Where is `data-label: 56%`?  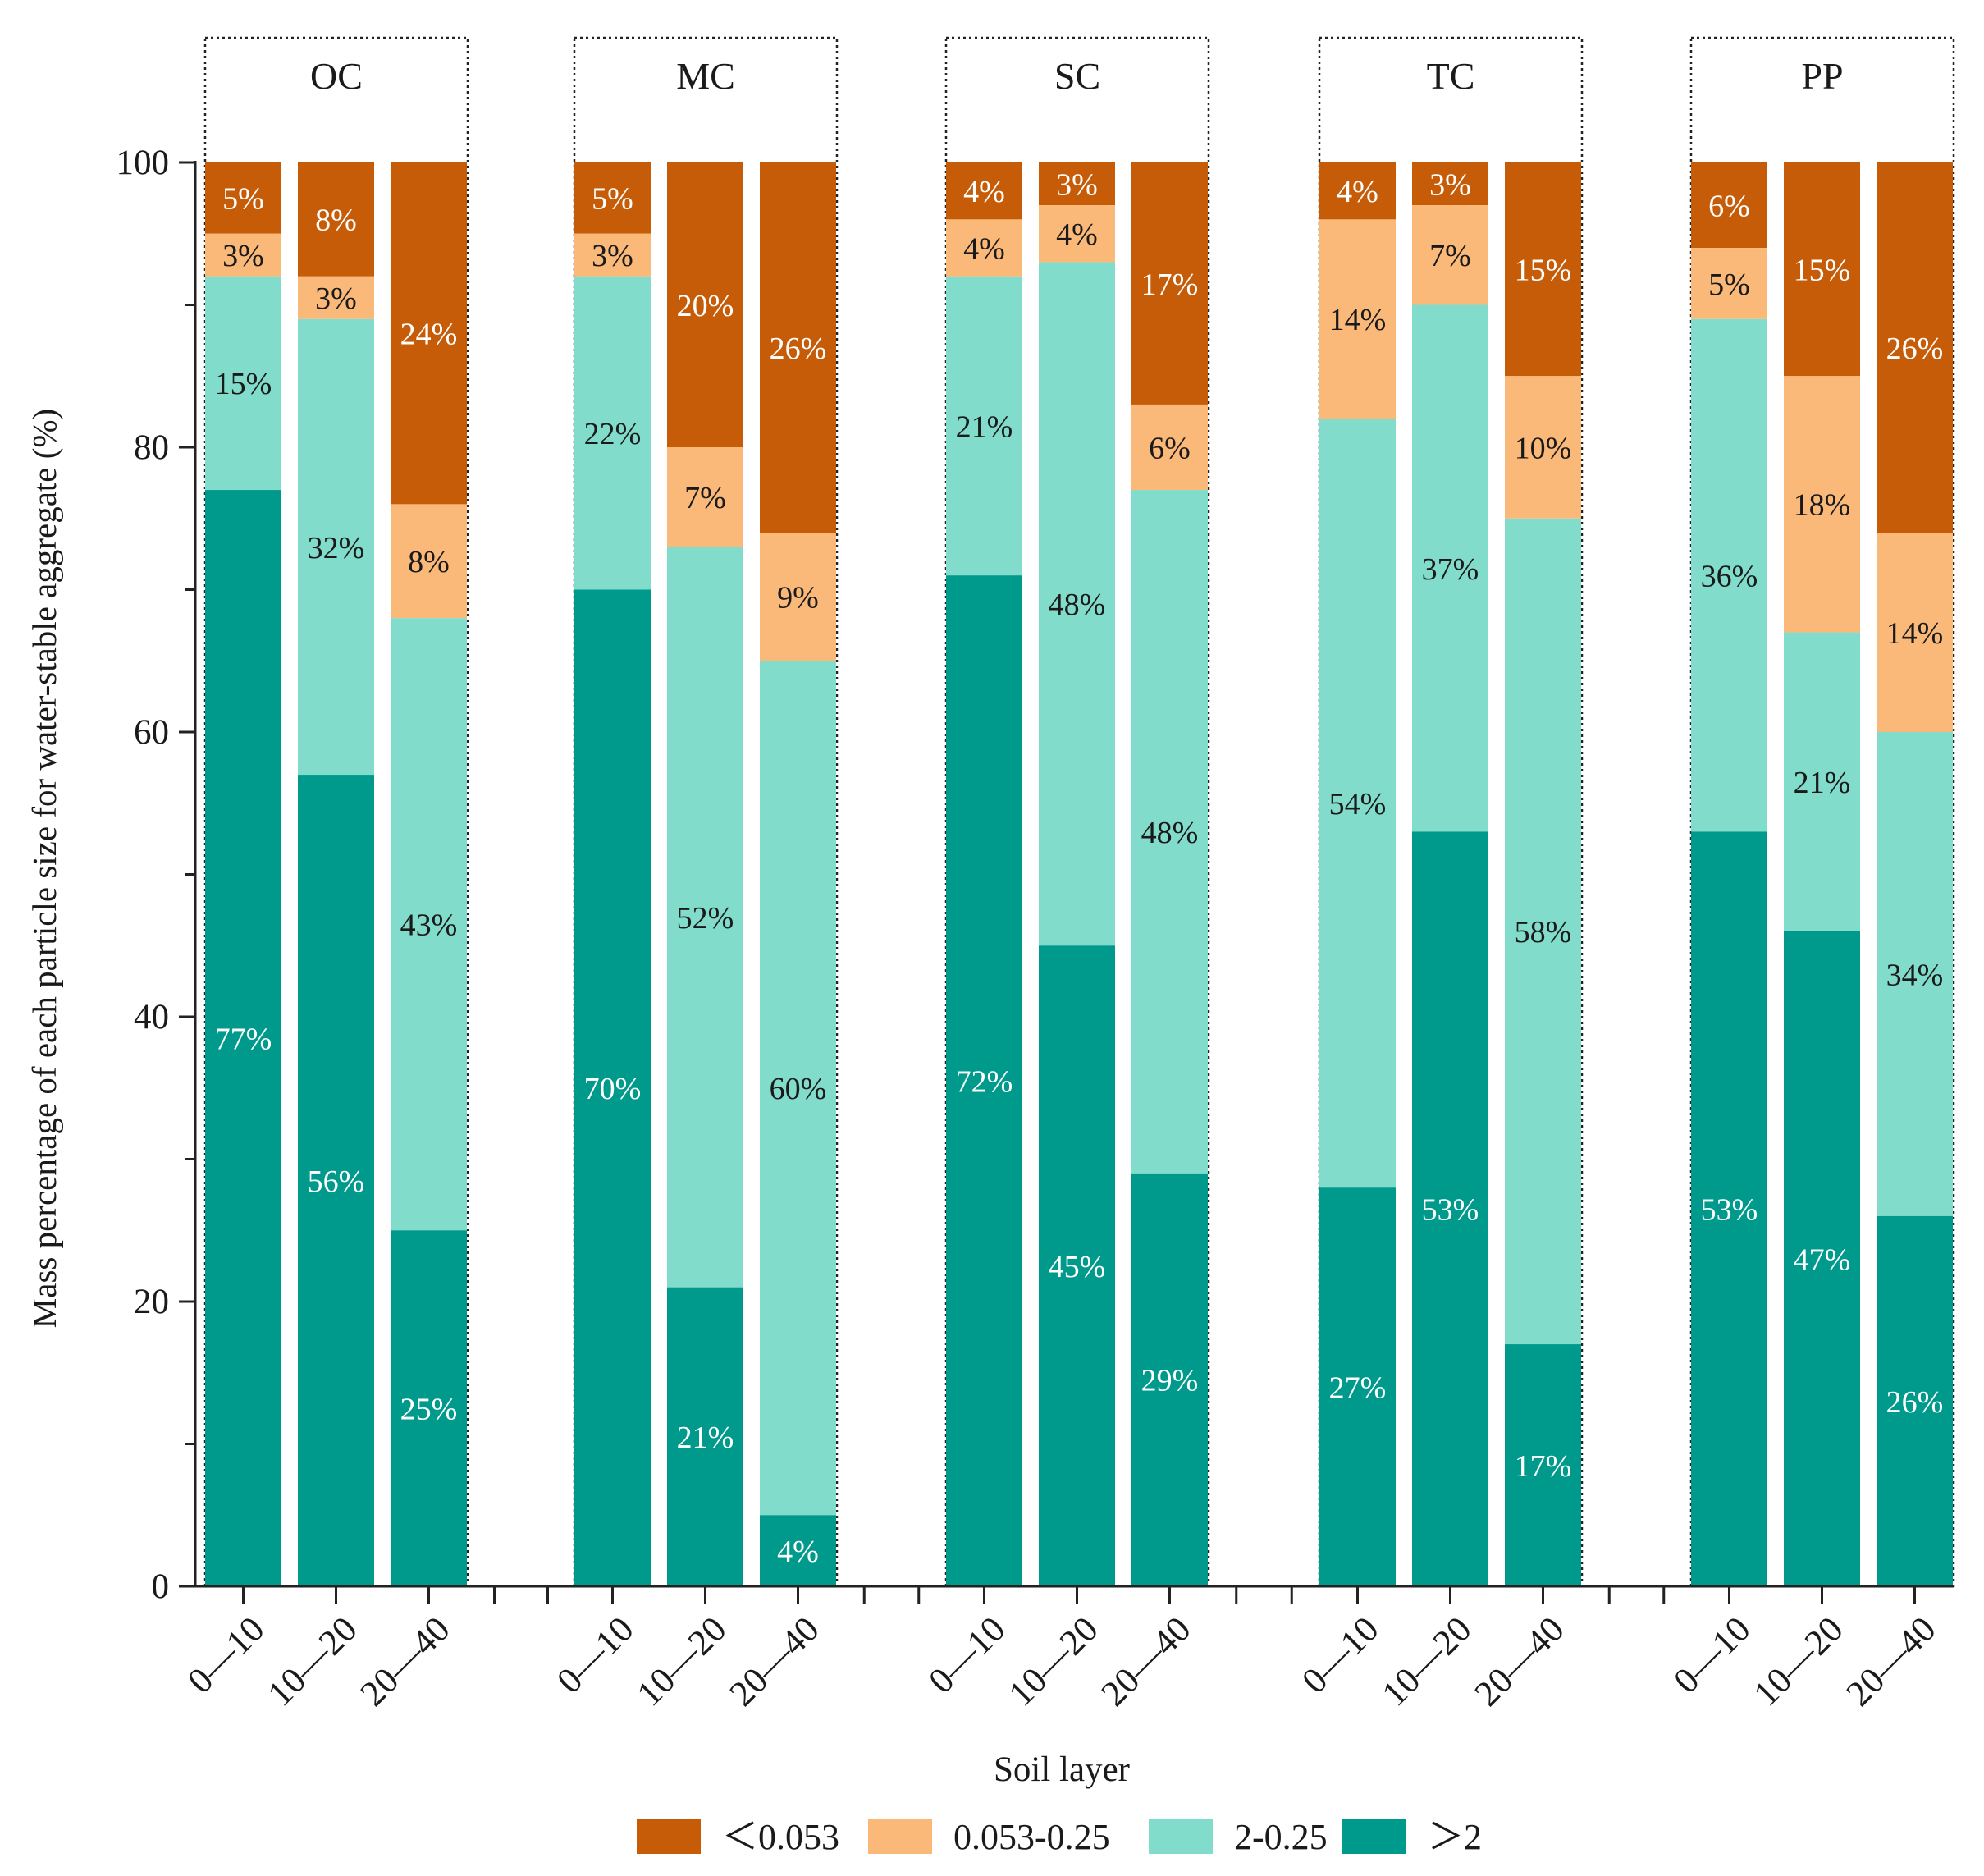 data-label: 56% is located at coordinates (336, 1181).